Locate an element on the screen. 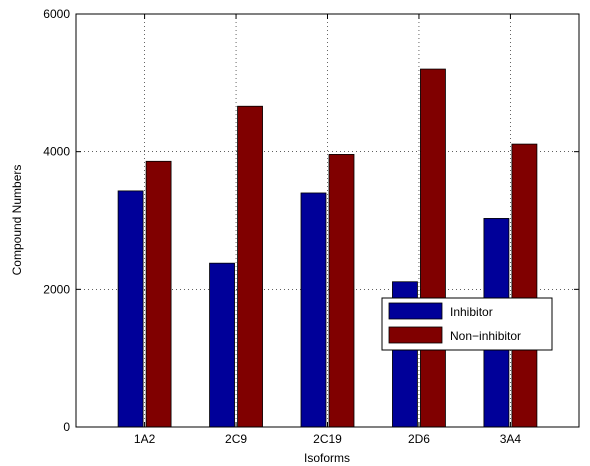  legend-label-inhibitor: Inhibitor is located at coordinates (471, 312).